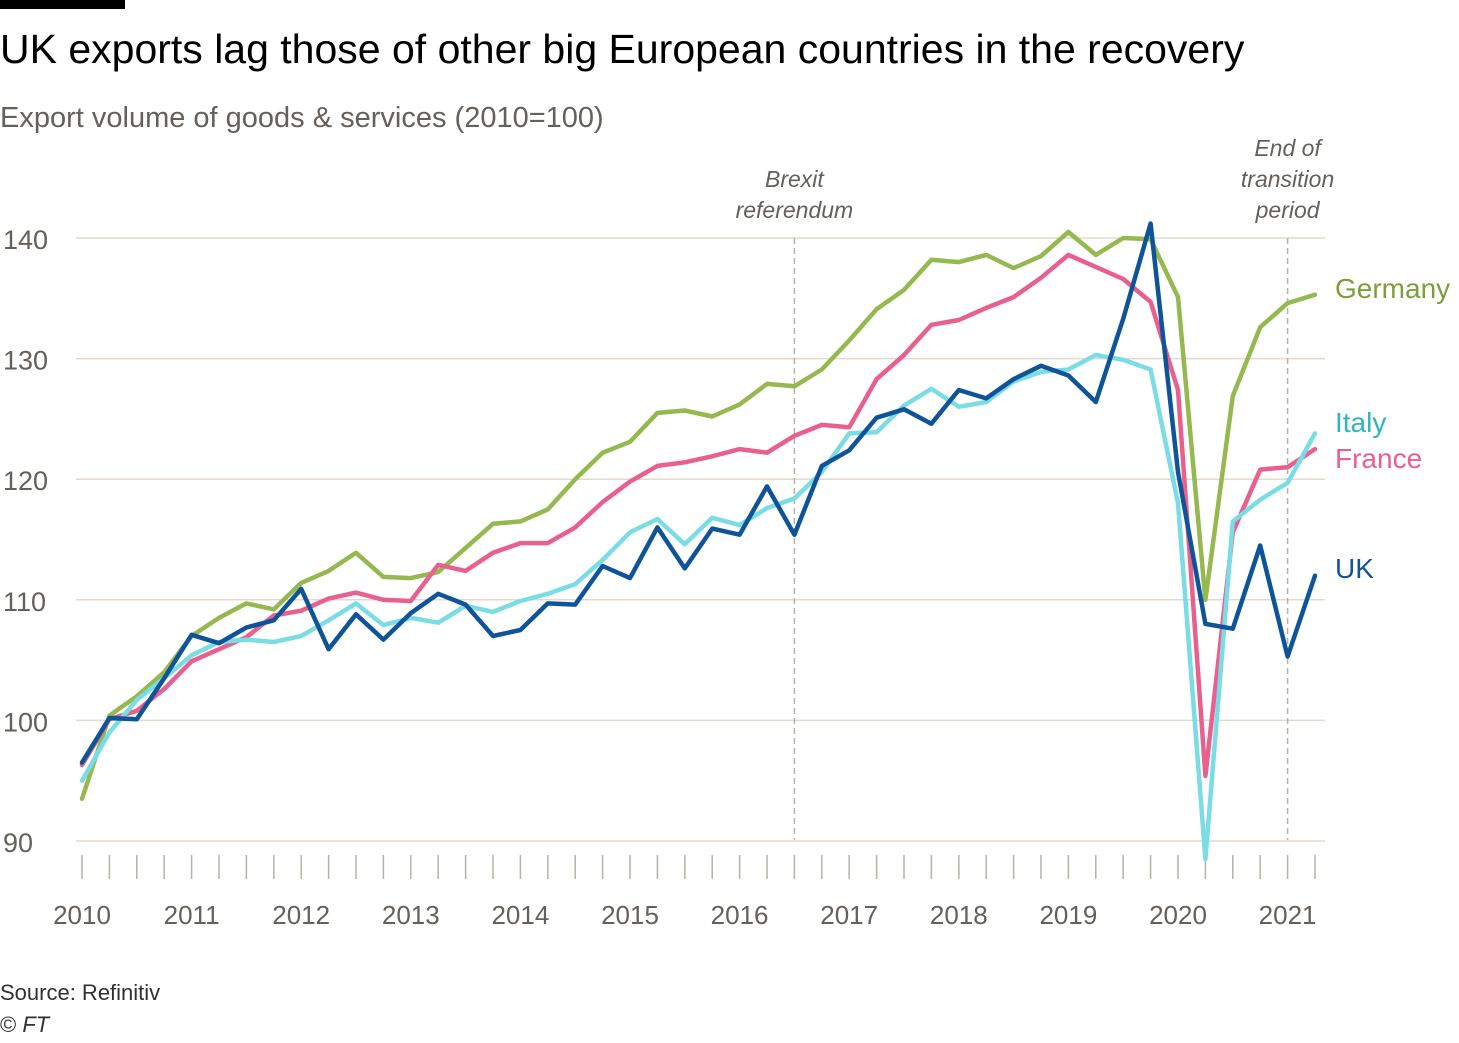 Image resolution: width=1459 pixels, height=1043 pixels. I want to click on y-tick-label-90: 90, so click(18, 843).